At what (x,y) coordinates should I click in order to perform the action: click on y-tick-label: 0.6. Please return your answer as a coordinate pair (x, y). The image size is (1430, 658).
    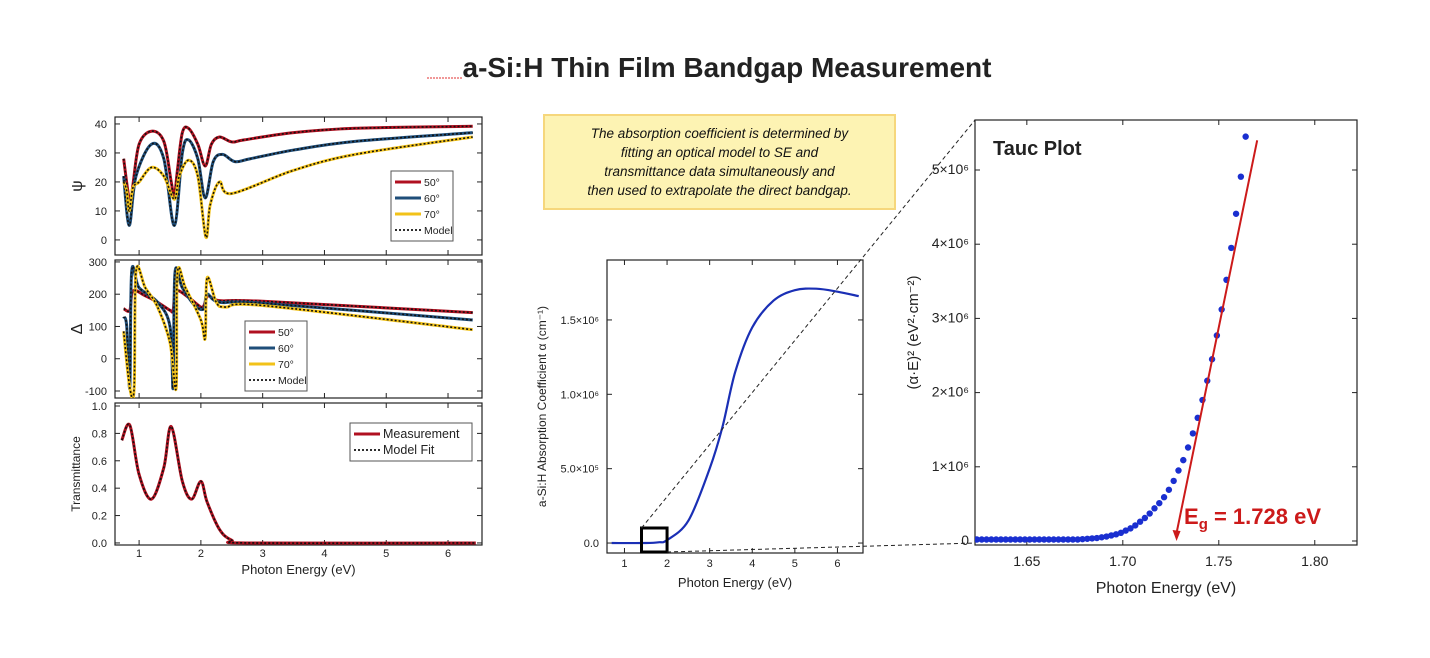
    Looking at the image, I should click on (99, 462).